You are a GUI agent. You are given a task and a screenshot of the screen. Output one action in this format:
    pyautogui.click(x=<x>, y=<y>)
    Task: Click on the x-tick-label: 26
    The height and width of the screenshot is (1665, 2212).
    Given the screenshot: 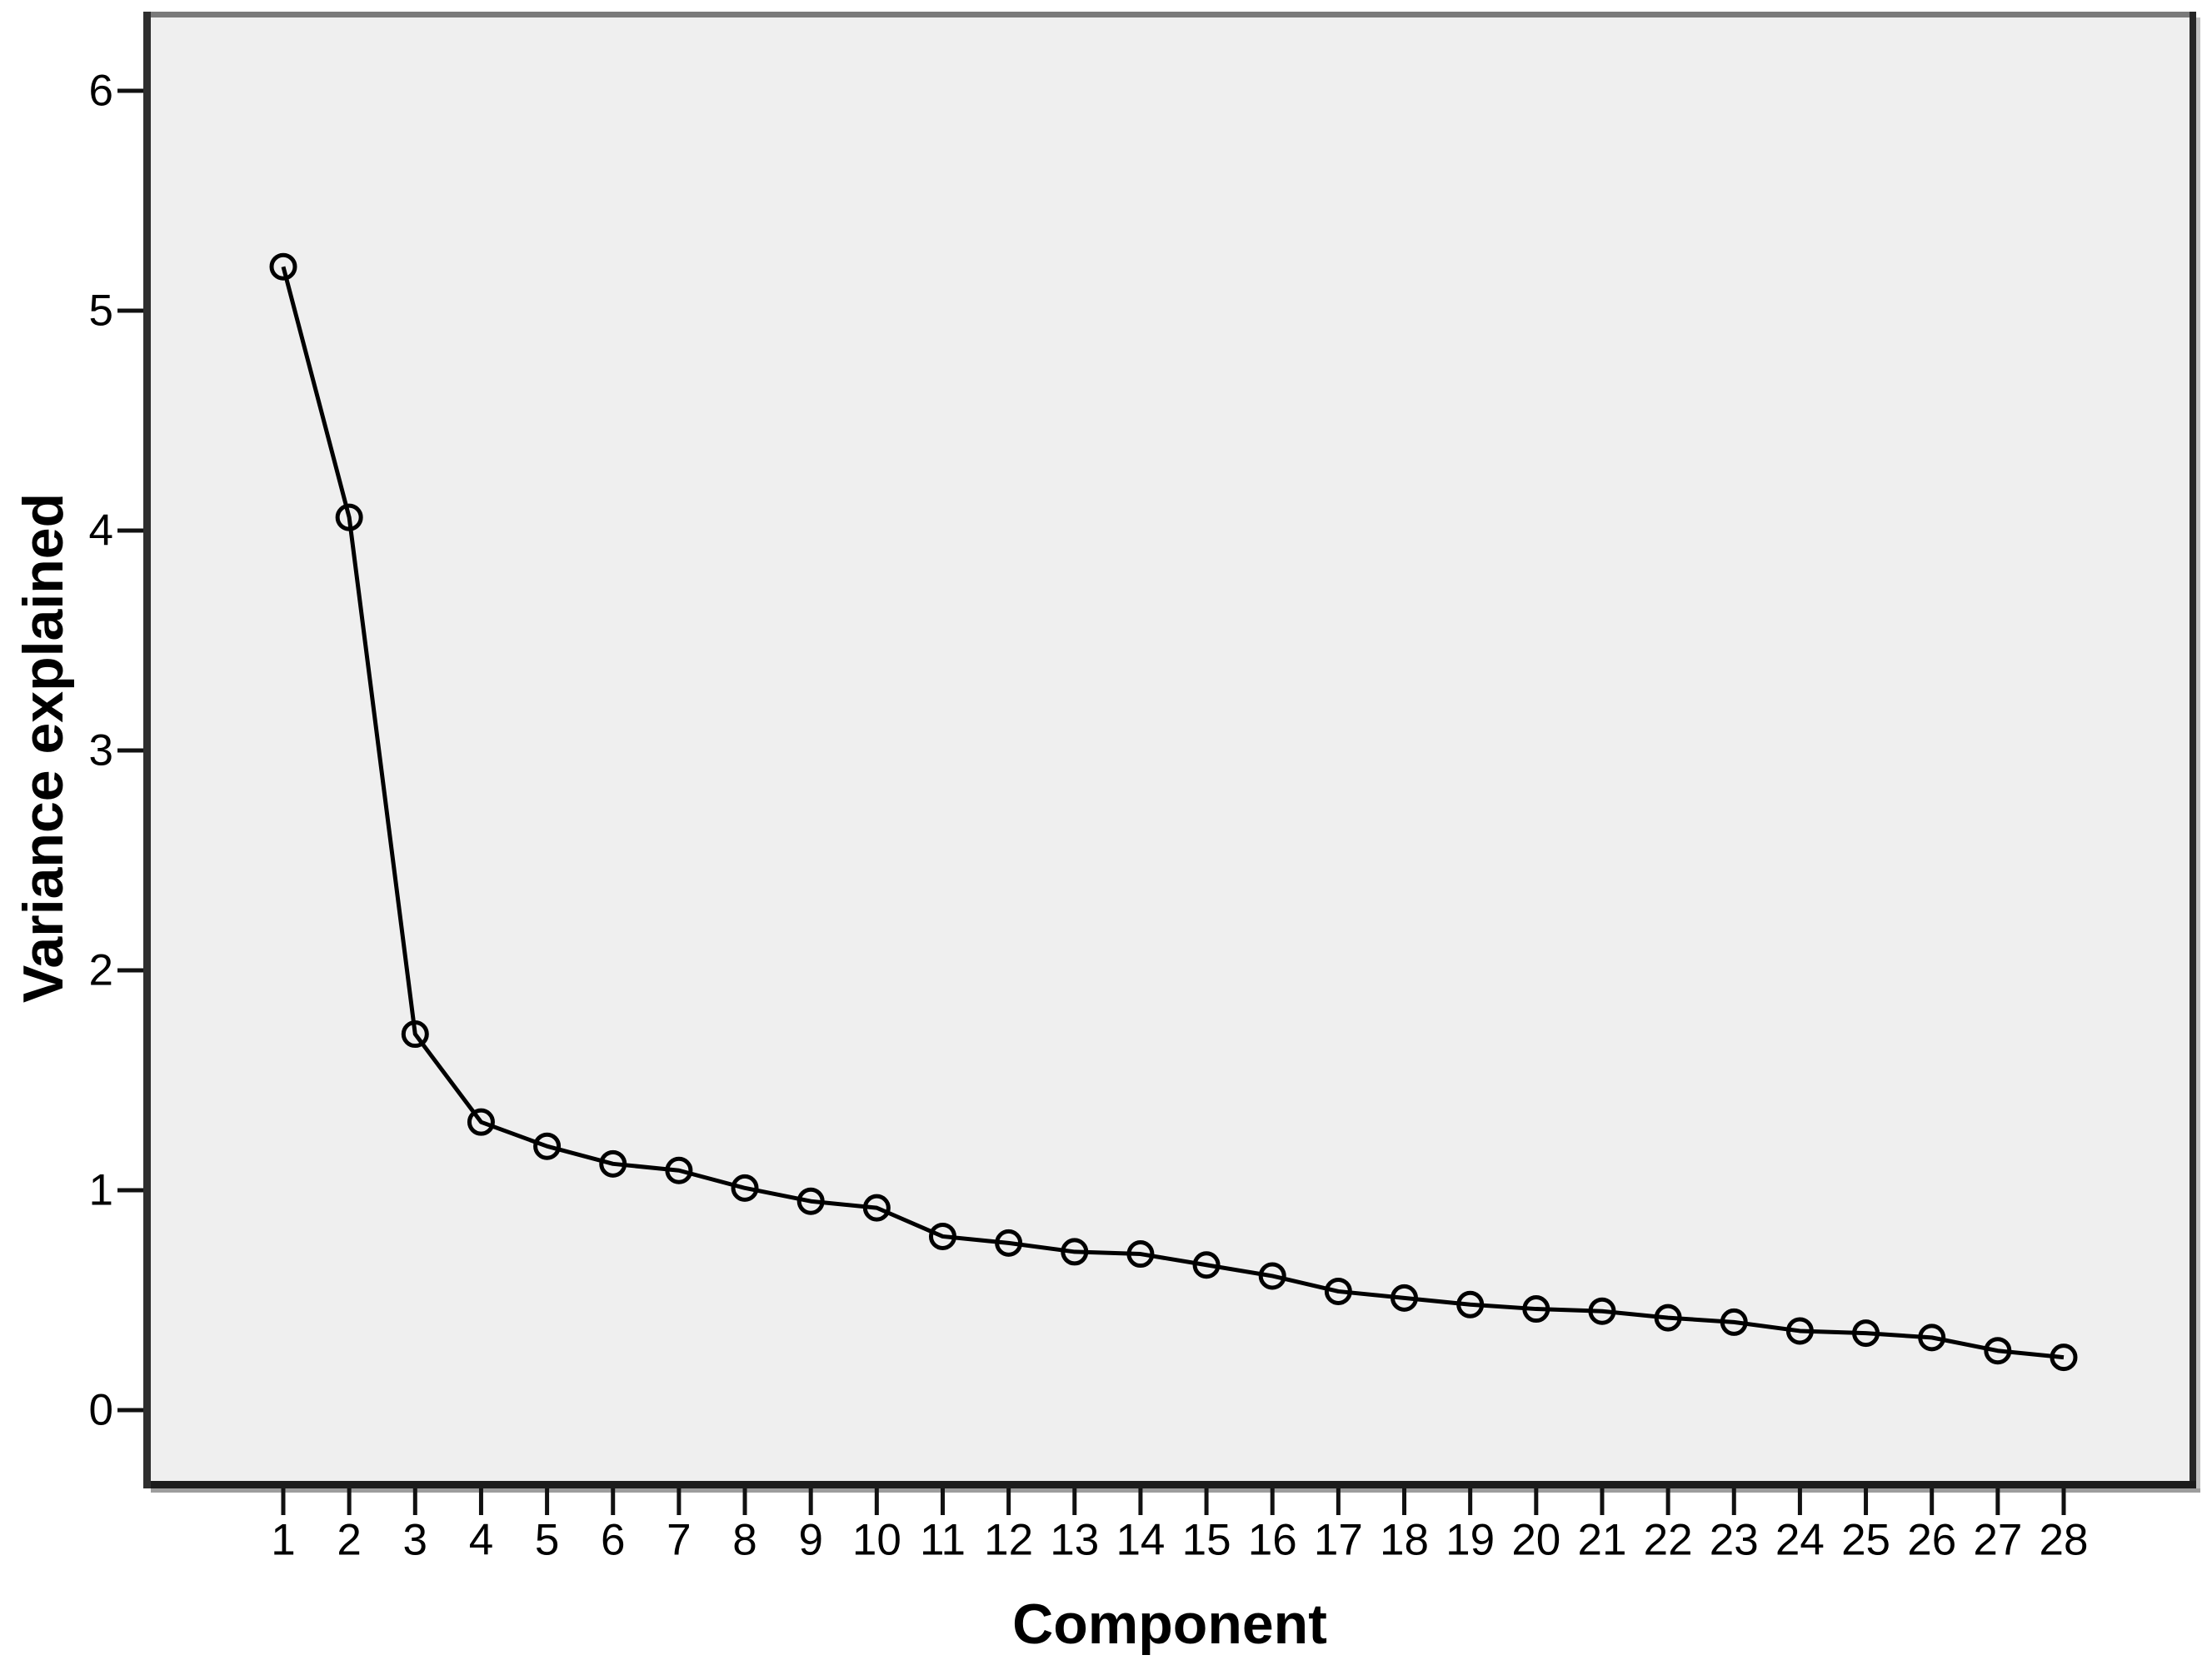 What is the action you would take?
    pyautogui.click(x=1931, y=1540)
    